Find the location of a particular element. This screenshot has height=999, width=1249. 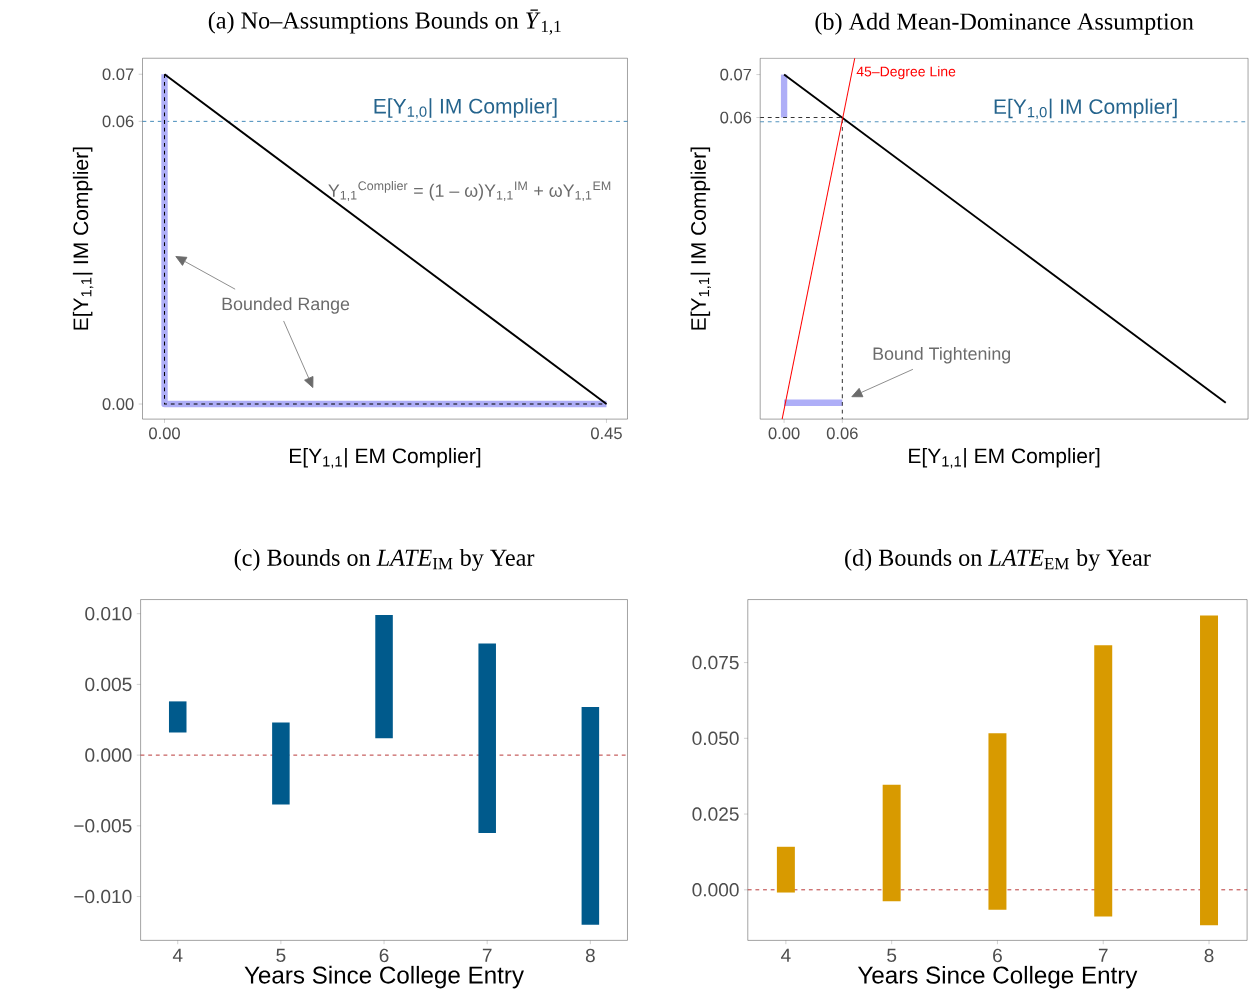

y-tick-label: −0.010 is located at coordinates (103, 896).